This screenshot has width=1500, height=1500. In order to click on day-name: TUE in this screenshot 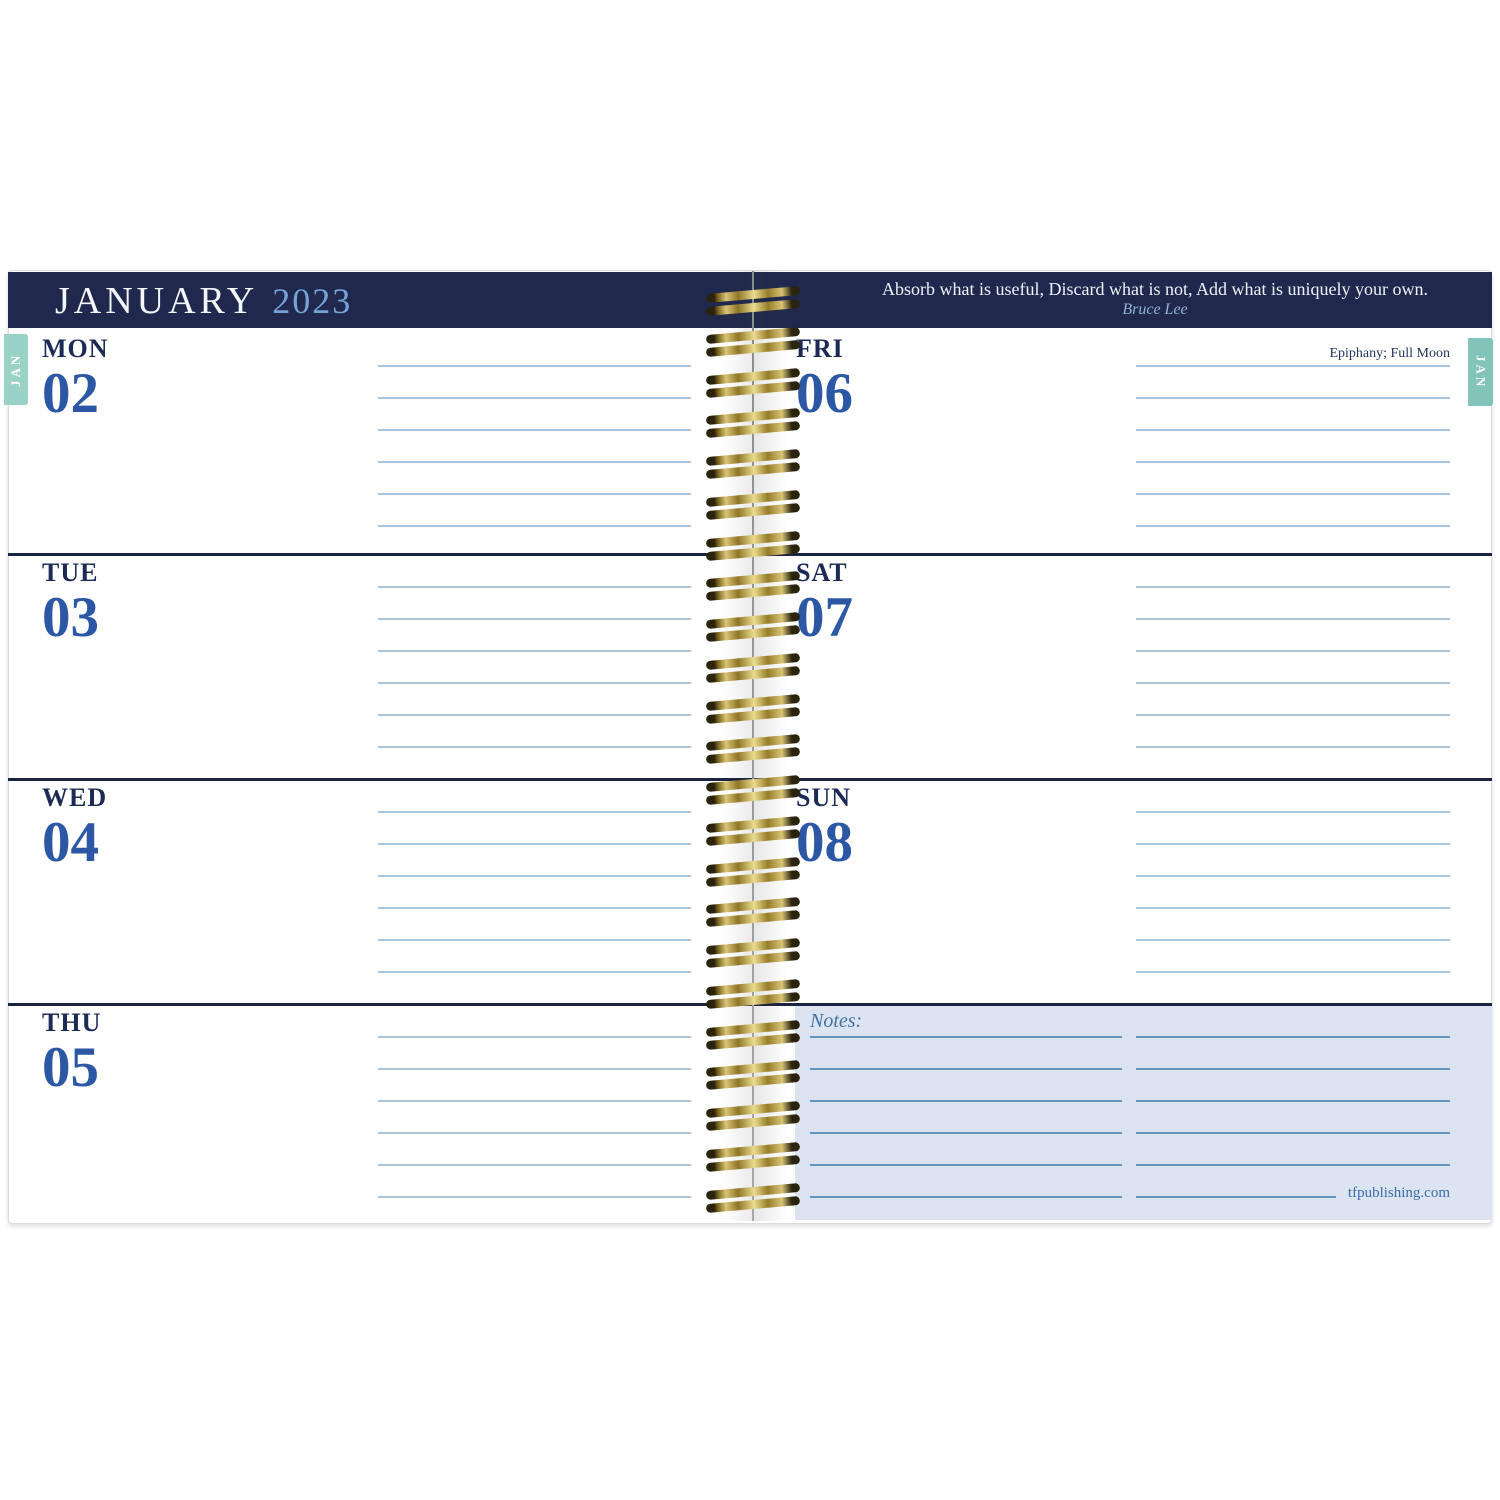, I will do `click(70, 572)`.